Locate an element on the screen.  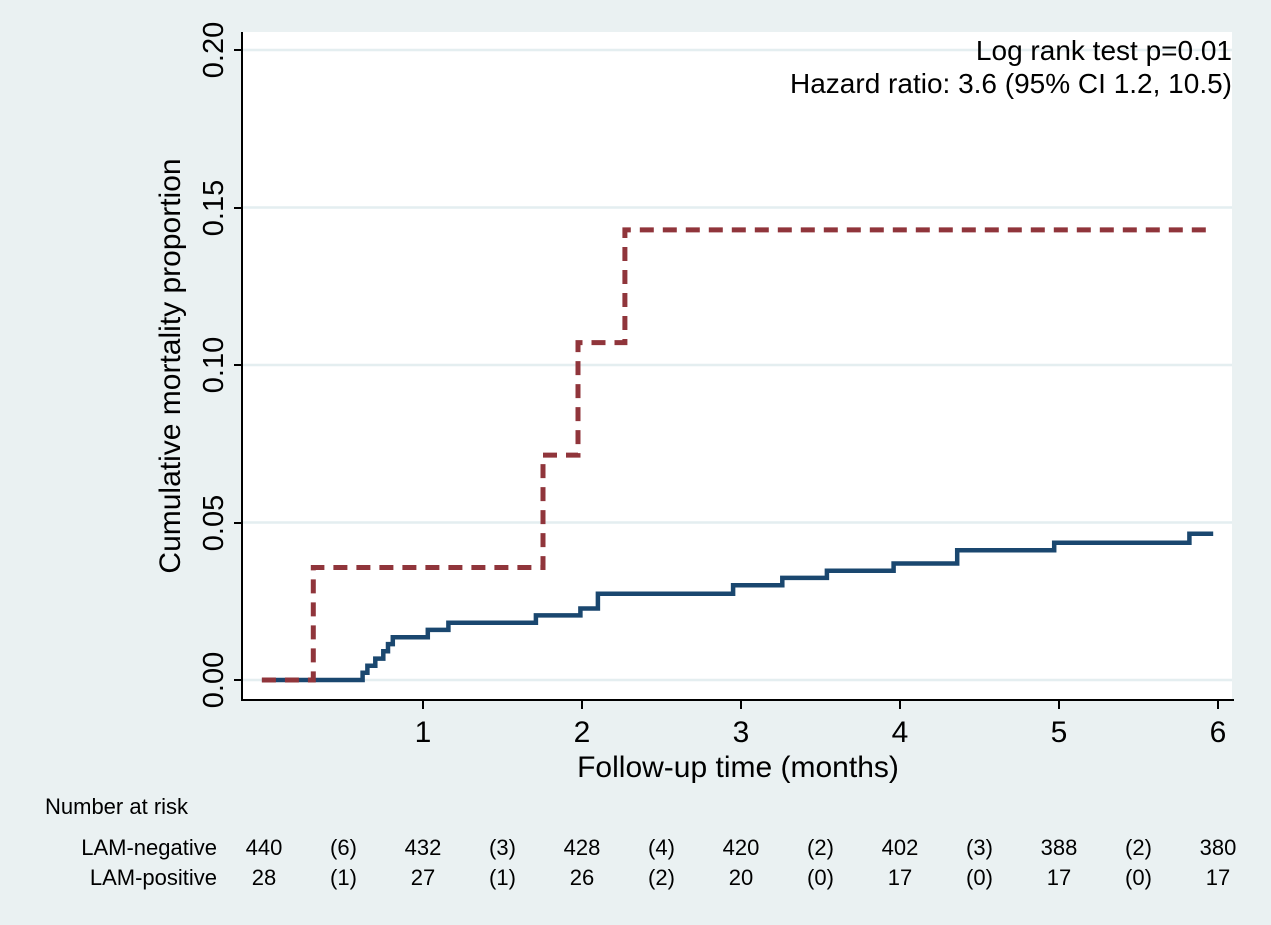
y-tick-label: 0.00 is located at coordinates (214, 680).